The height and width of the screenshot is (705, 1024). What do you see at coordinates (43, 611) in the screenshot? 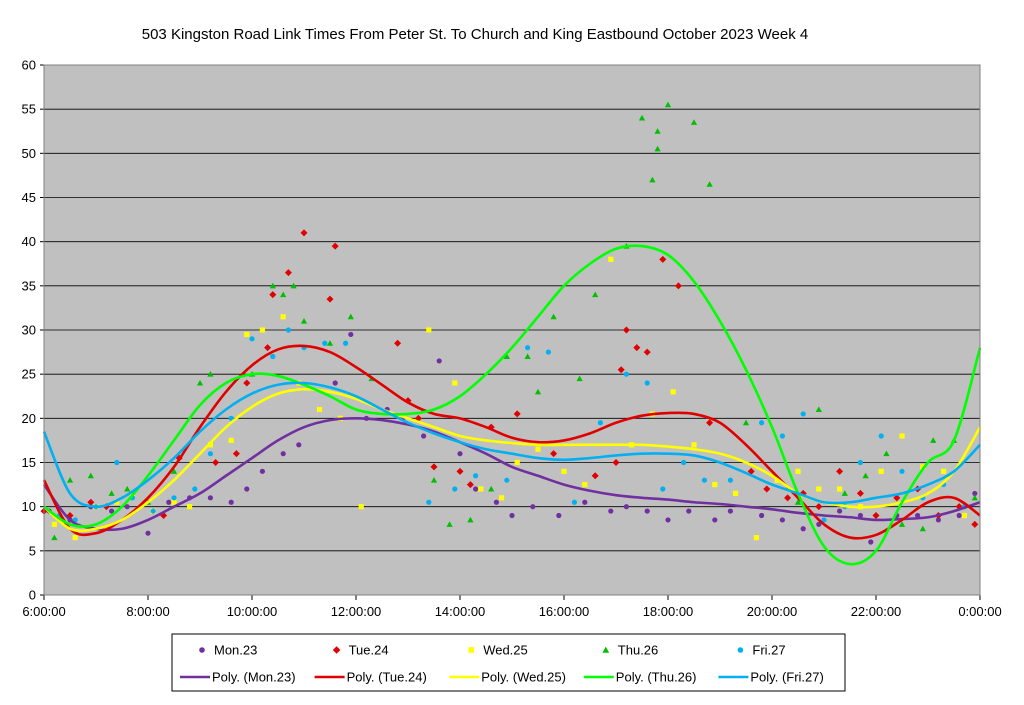
I see `x-tick-label: 6:00:00` at bounding box center [43, 611].